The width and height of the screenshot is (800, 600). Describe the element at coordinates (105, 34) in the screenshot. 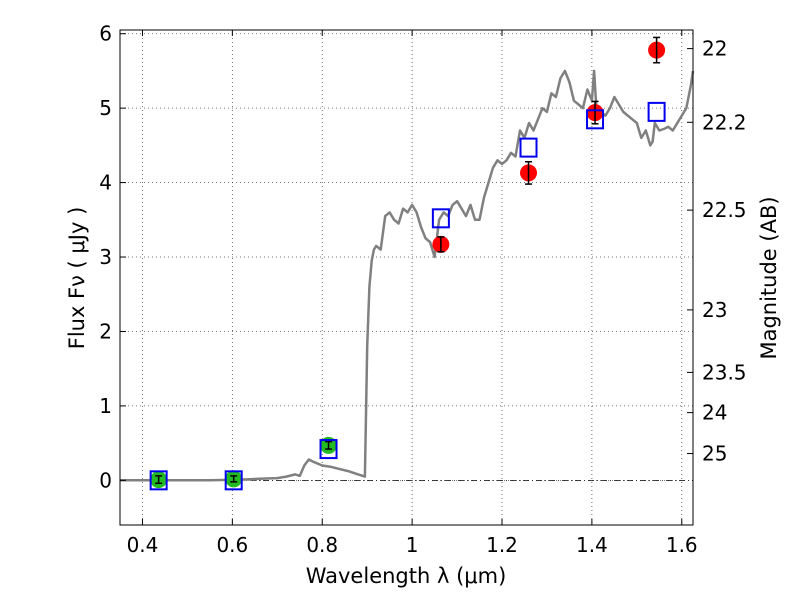

I see `y-tick-label: 6` at that location.